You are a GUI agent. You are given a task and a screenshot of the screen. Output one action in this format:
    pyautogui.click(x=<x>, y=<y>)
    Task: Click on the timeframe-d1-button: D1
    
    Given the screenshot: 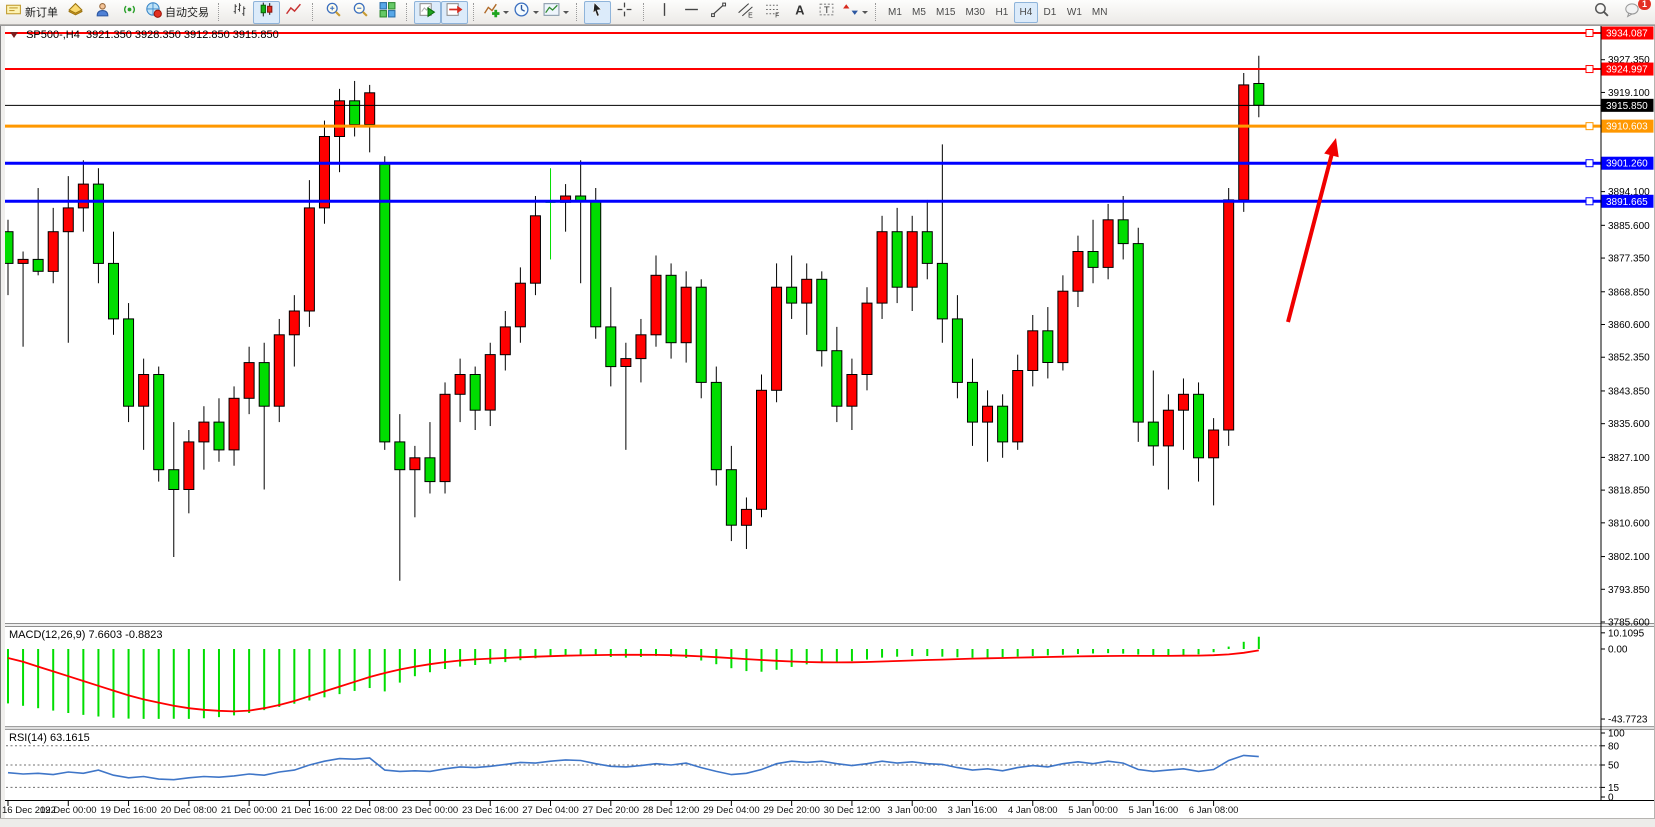 What is the action you would take?
    pyautogui.click(x=1050, y=12)
    